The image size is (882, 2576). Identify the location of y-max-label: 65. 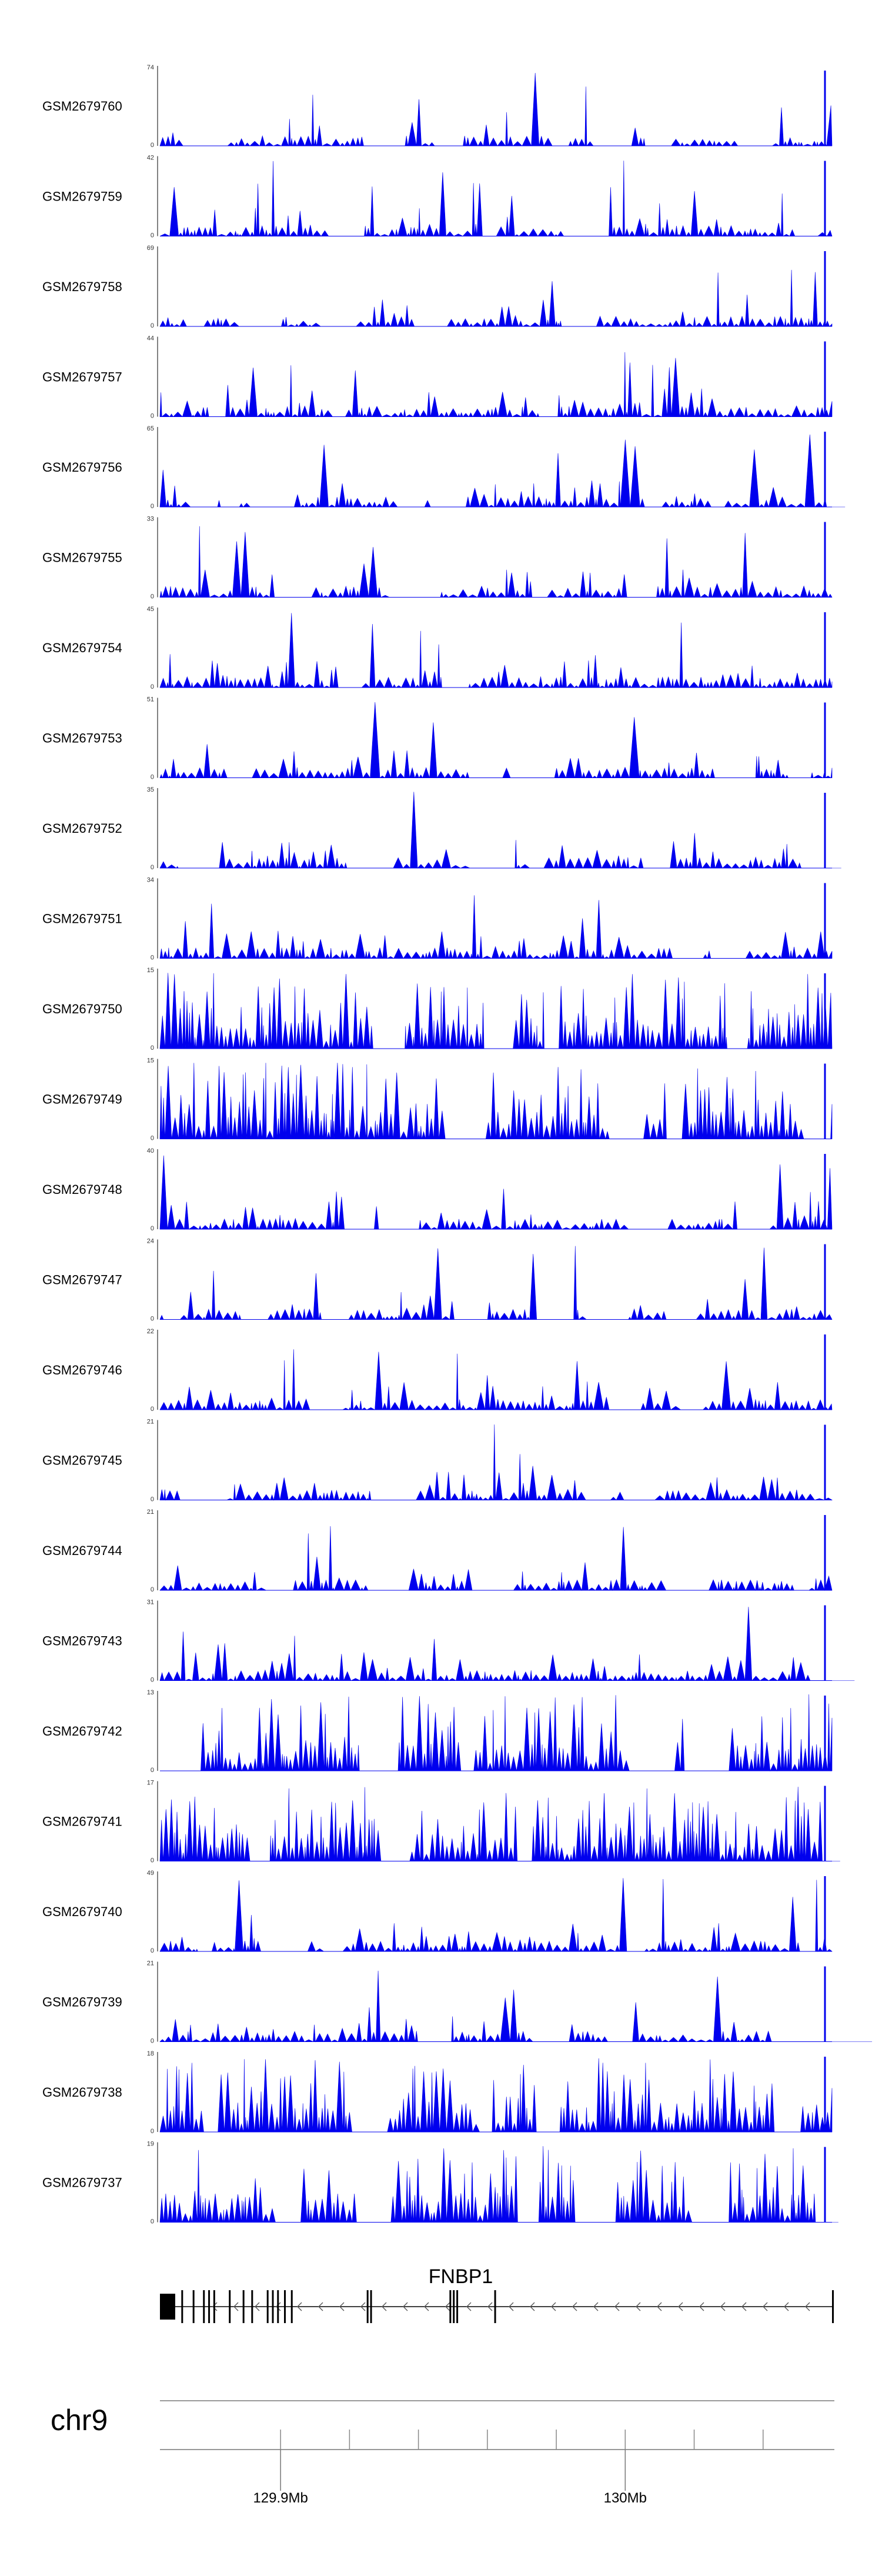
(150, 428).